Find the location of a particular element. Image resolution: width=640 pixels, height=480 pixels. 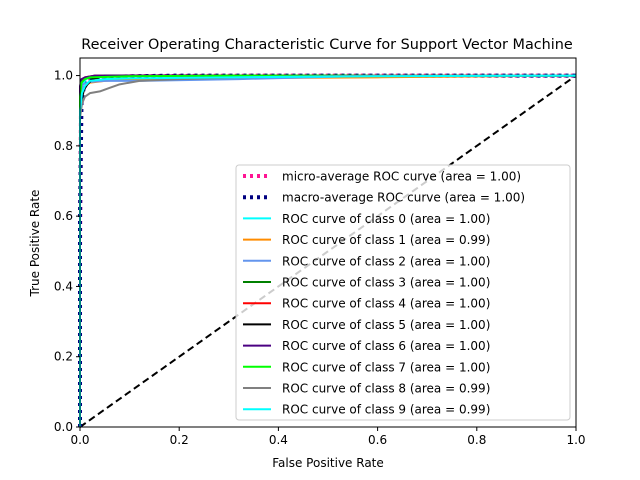

legend-label-4: ROC curve of class 2 (area = 1.00) is located at coordinates (386, 261).